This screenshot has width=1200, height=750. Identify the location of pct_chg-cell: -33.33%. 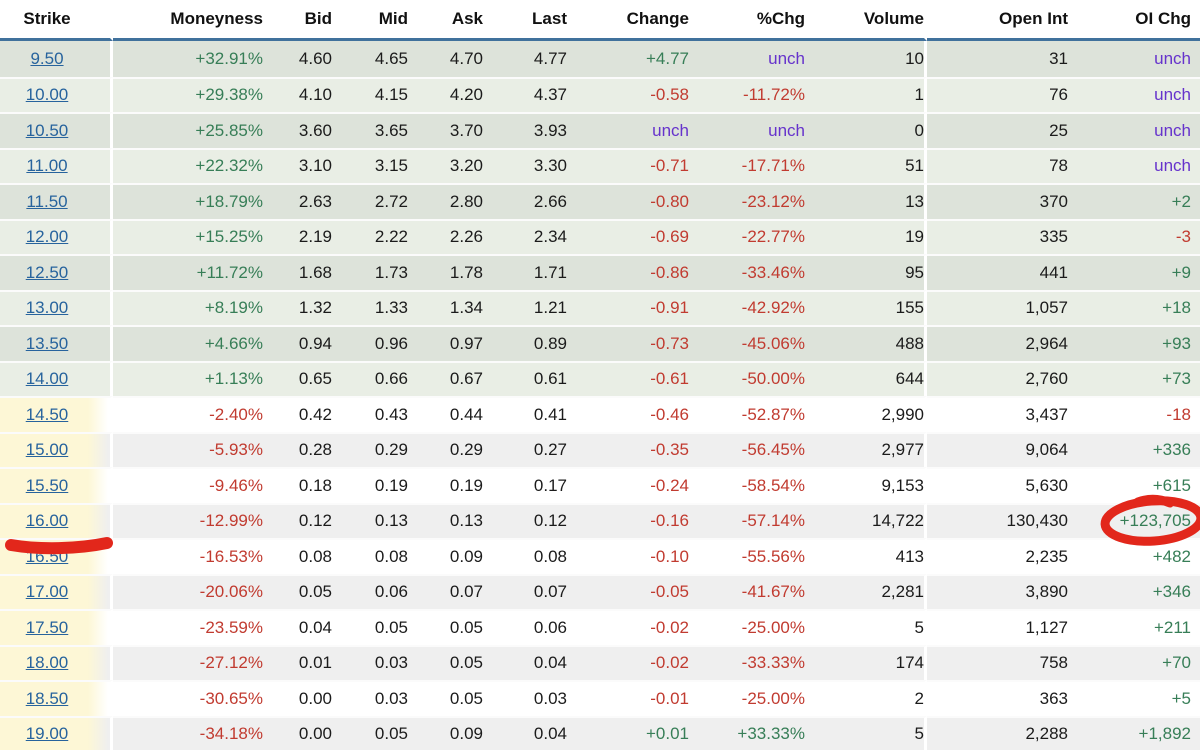
(747, 662).